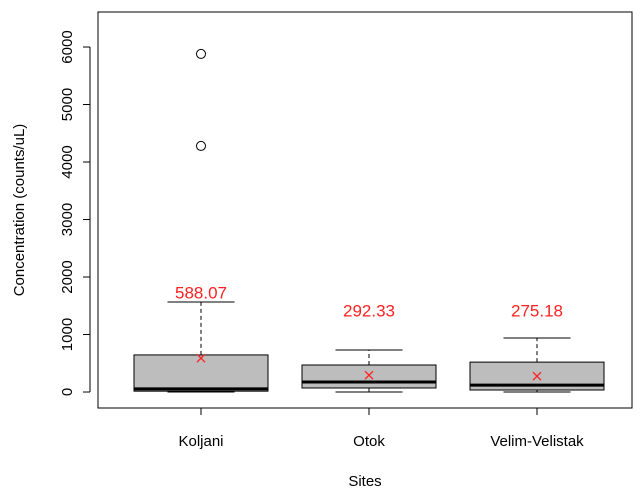  I want to click on y-tick-label: 6000, so click(67, 46).